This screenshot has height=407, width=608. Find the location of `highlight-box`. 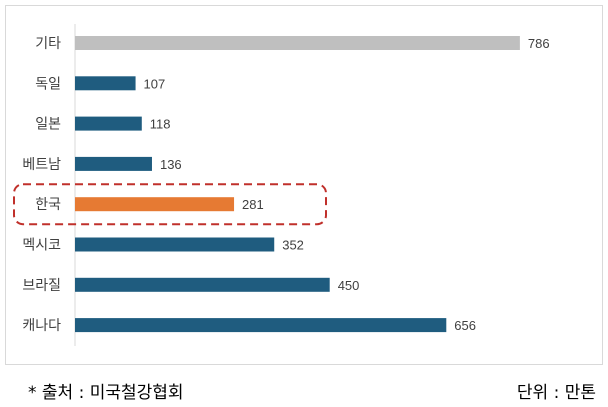

highlight-box is located at coordinates (170, 204).